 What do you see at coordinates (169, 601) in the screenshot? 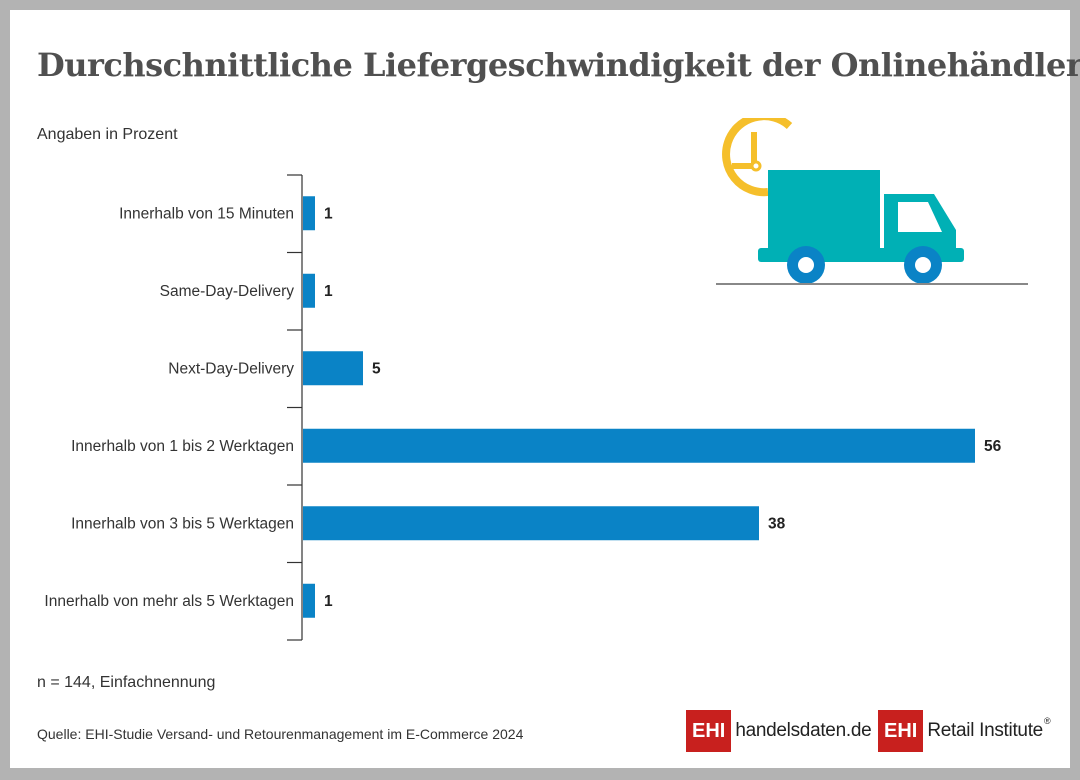
I see `category-label: Innerhalb von mehr als 5 Werktagen` at bounding box center [169, 601].